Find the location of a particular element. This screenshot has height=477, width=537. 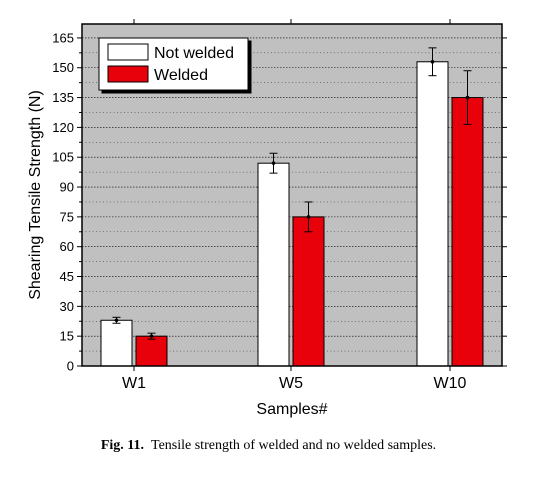

caption-label: Fig. 11. is located at coordinates (122, 445).